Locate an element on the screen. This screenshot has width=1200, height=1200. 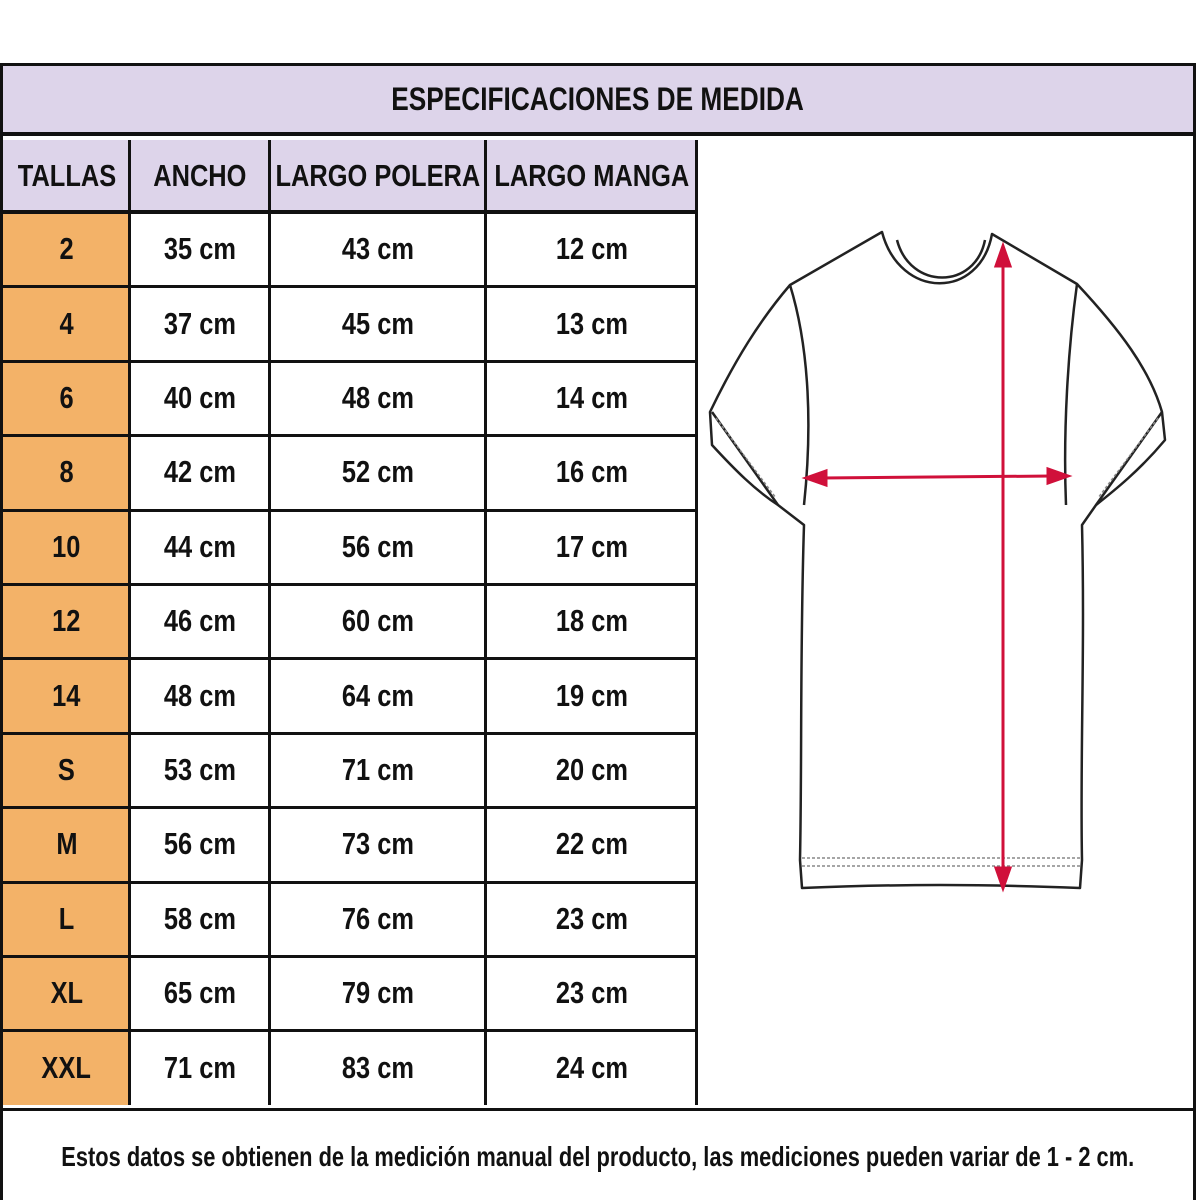
measurement-cell: 71 cm is located at coordinates (200, 1067).